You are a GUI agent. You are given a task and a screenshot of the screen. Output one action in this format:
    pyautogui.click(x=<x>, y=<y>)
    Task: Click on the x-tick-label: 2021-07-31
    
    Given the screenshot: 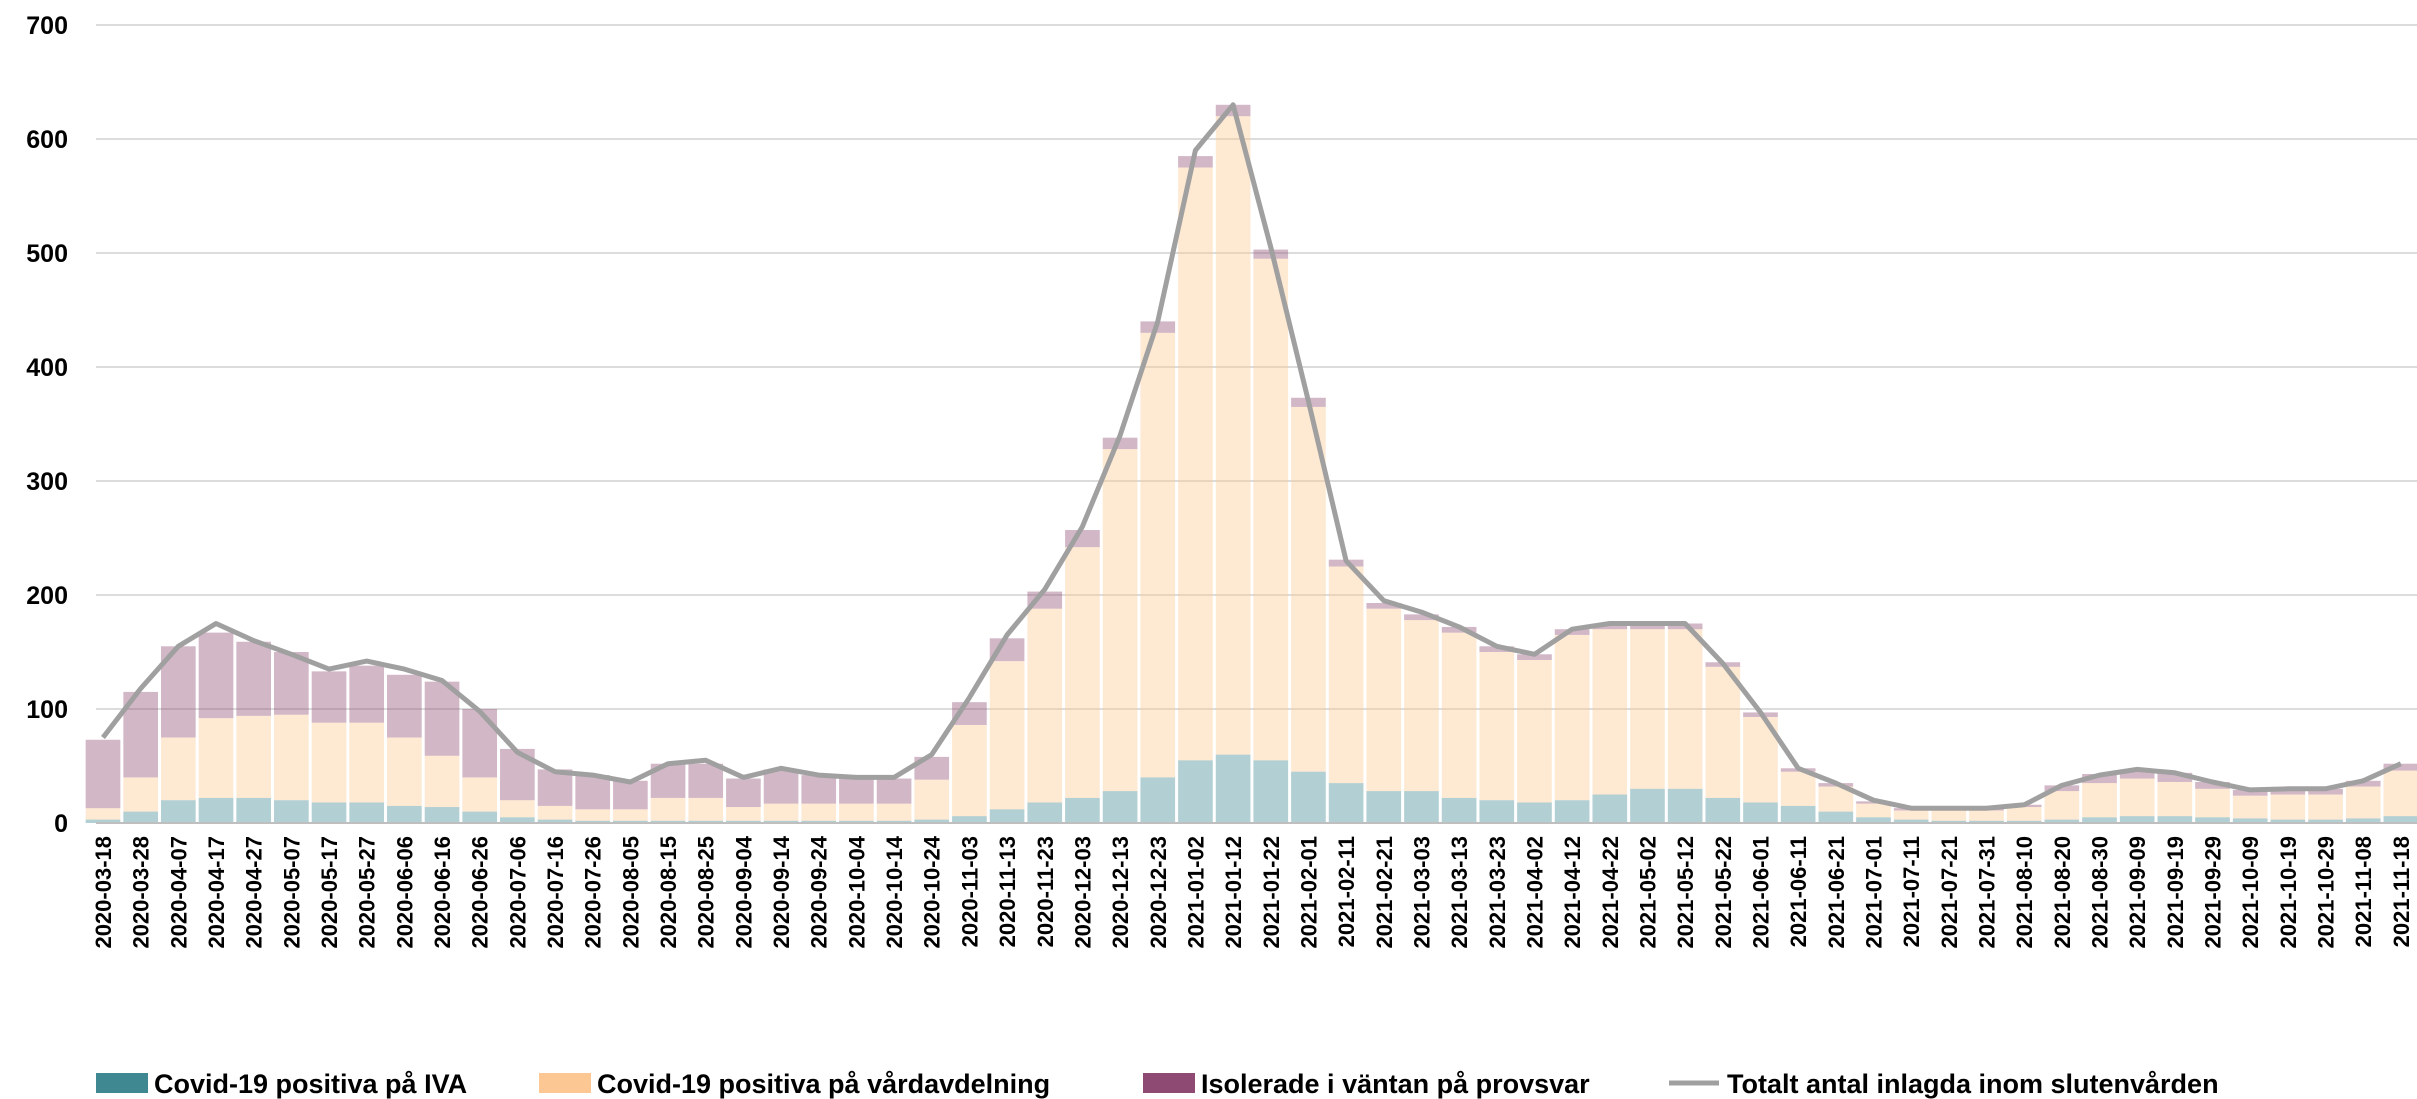 What is the action you would take?
    pyautogui.click(x=1987, y=892)
    